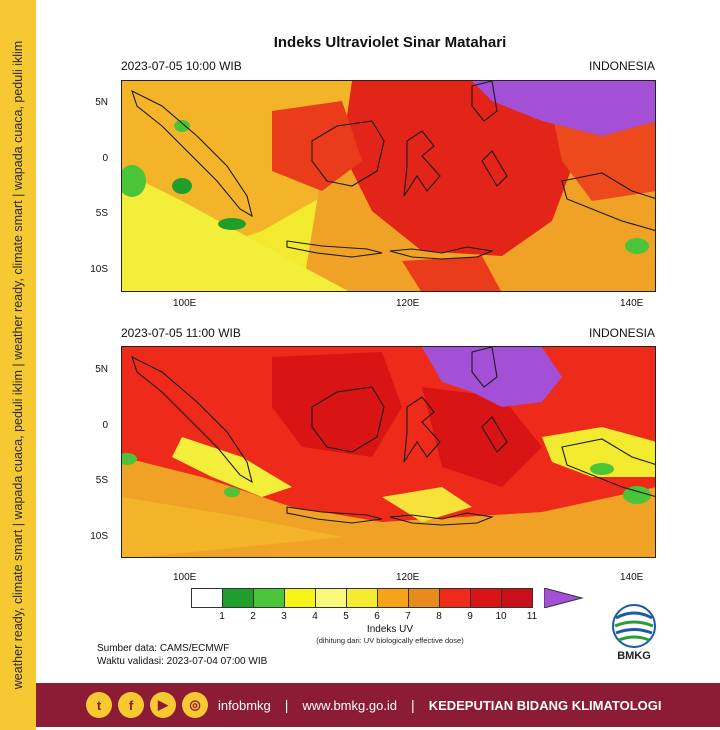 The image size is (720, 730). I want to click on panel-2-region: INDONESIA, so click(621, 333).